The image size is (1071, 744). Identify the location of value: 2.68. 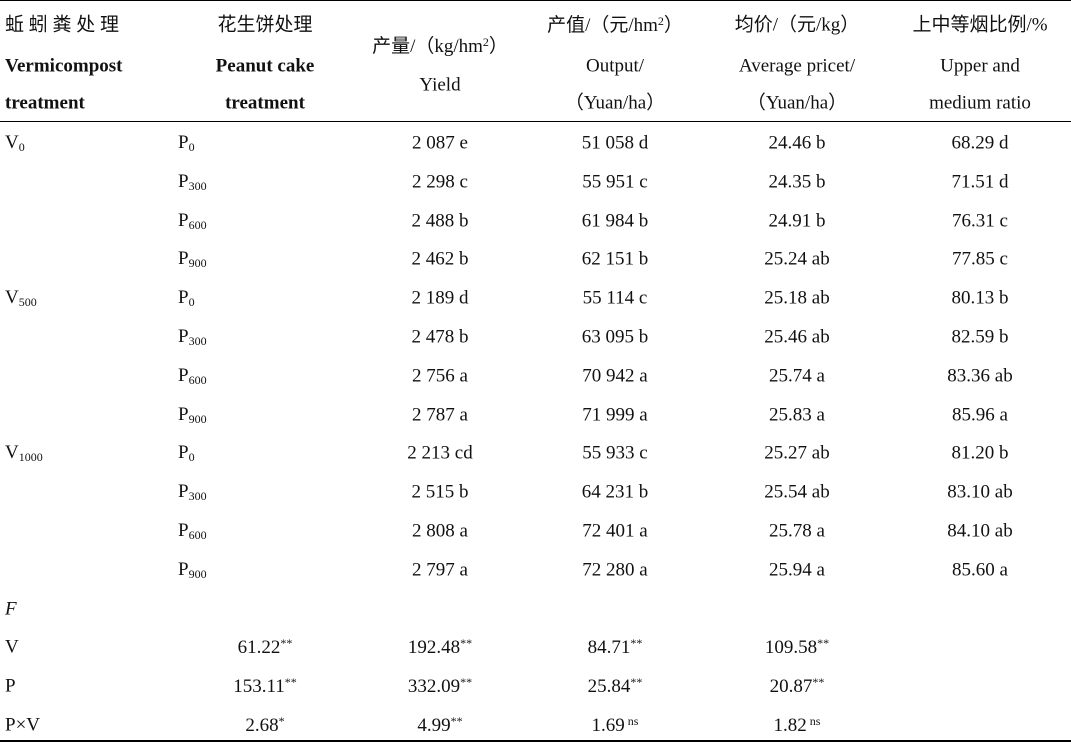
(262, 725).